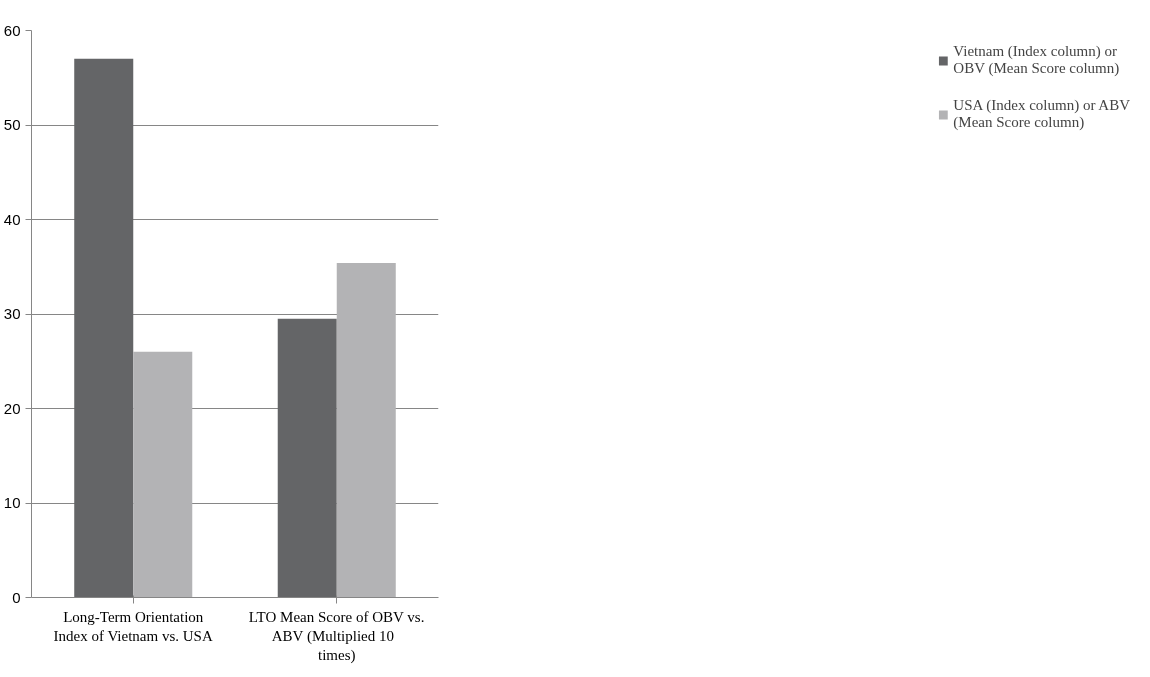 This screenshot has height=677, width=1150. I want to click on y-tick-label: 10, so click(12, 502).